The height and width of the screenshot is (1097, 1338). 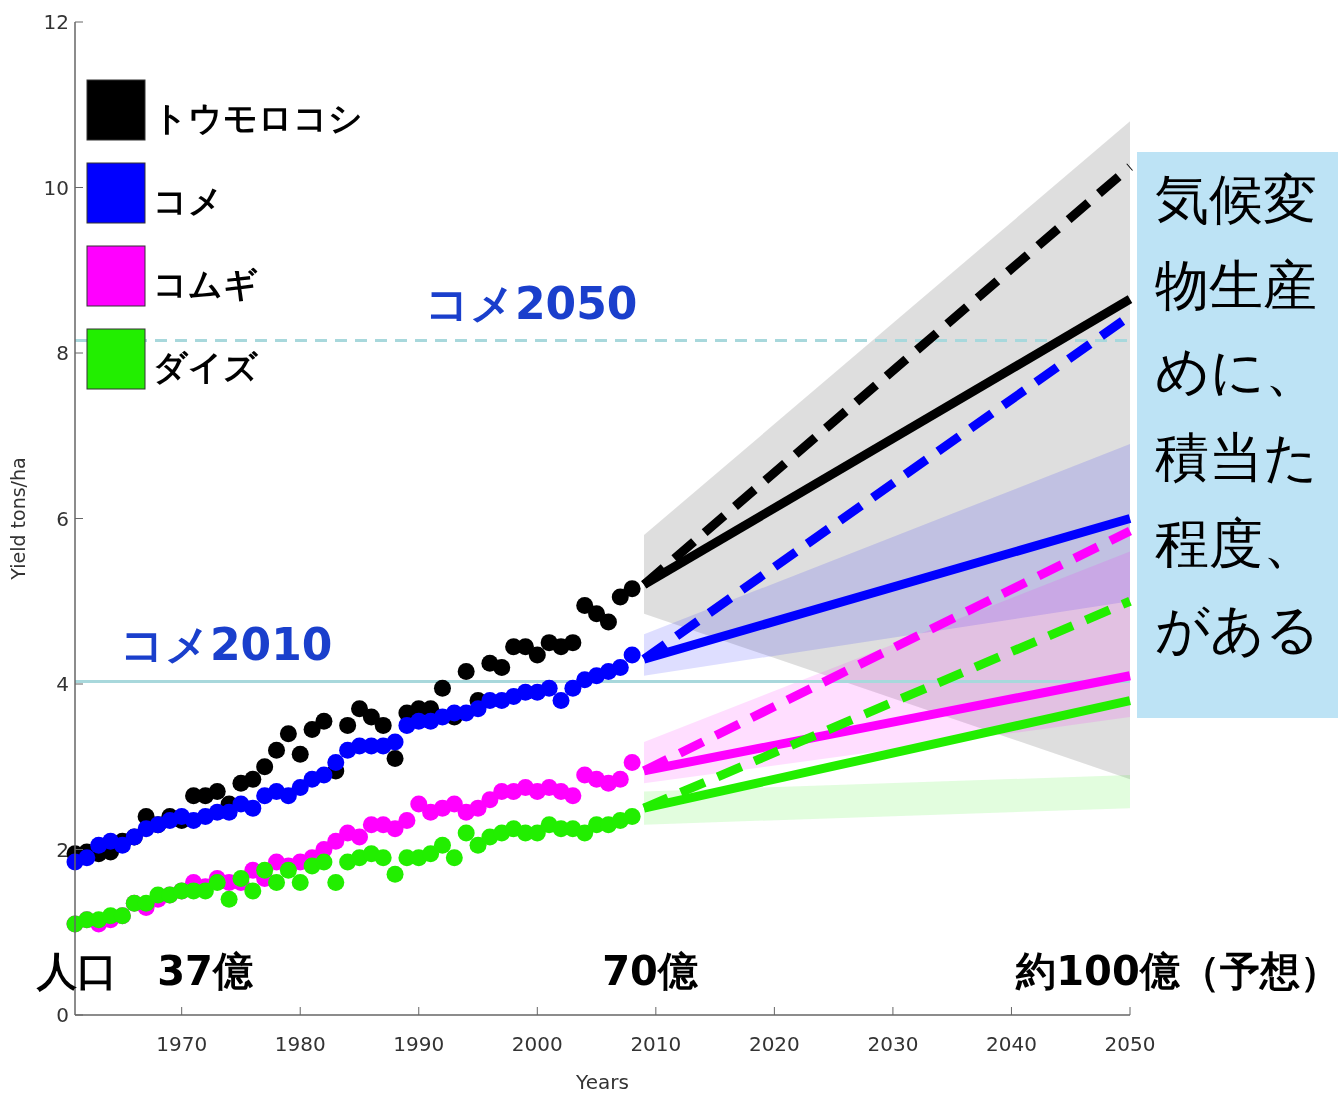 What do you see at coordinates (206, 367) in the screenshot?
I see `legend-label: ダイズ` at bounding box center [206, 367].